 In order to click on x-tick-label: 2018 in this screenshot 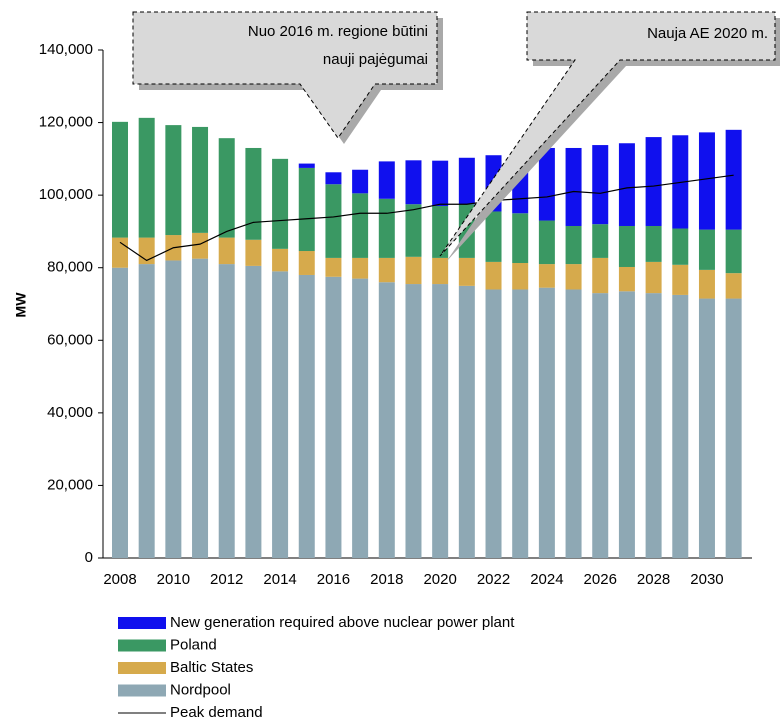, I will do `click(386, 579)`.